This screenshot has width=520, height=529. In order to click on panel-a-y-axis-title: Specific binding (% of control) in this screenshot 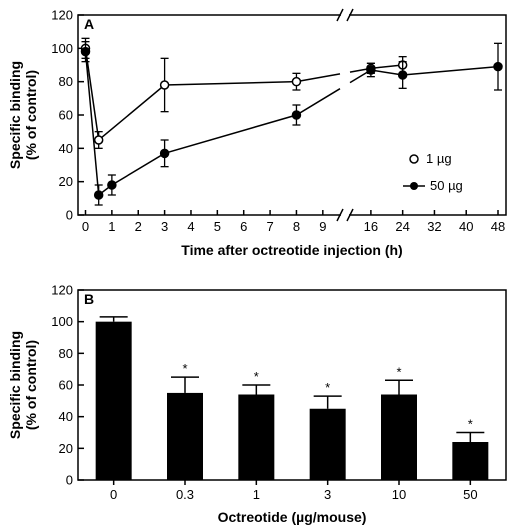, I will do `click(23, 115)`.